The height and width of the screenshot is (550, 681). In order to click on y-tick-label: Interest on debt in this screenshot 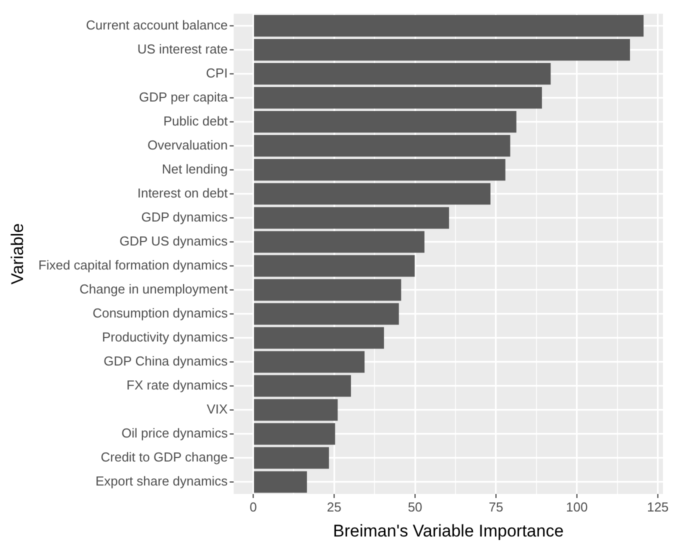, I will do `click(182, 192)`.